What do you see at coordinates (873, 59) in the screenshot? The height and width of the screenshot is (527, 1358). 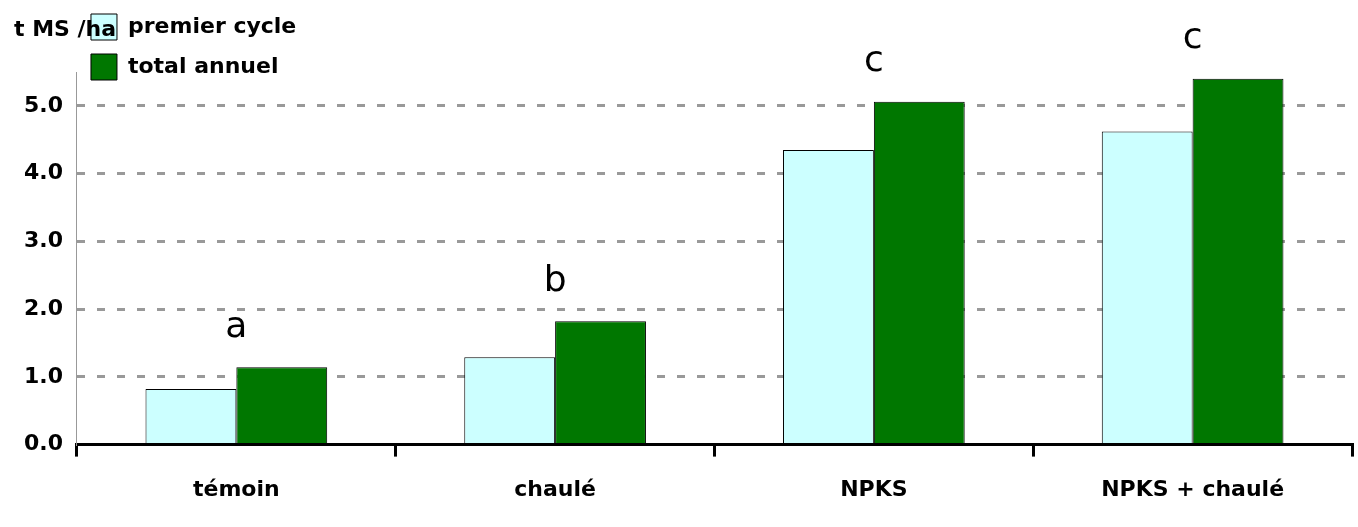 I see `annotation: c` at bounding box center [873, 59].